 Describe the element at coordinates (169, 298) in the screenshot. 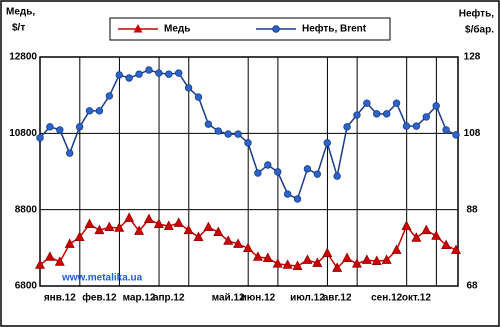

I see `x-tick-label: апр.12` at that location.